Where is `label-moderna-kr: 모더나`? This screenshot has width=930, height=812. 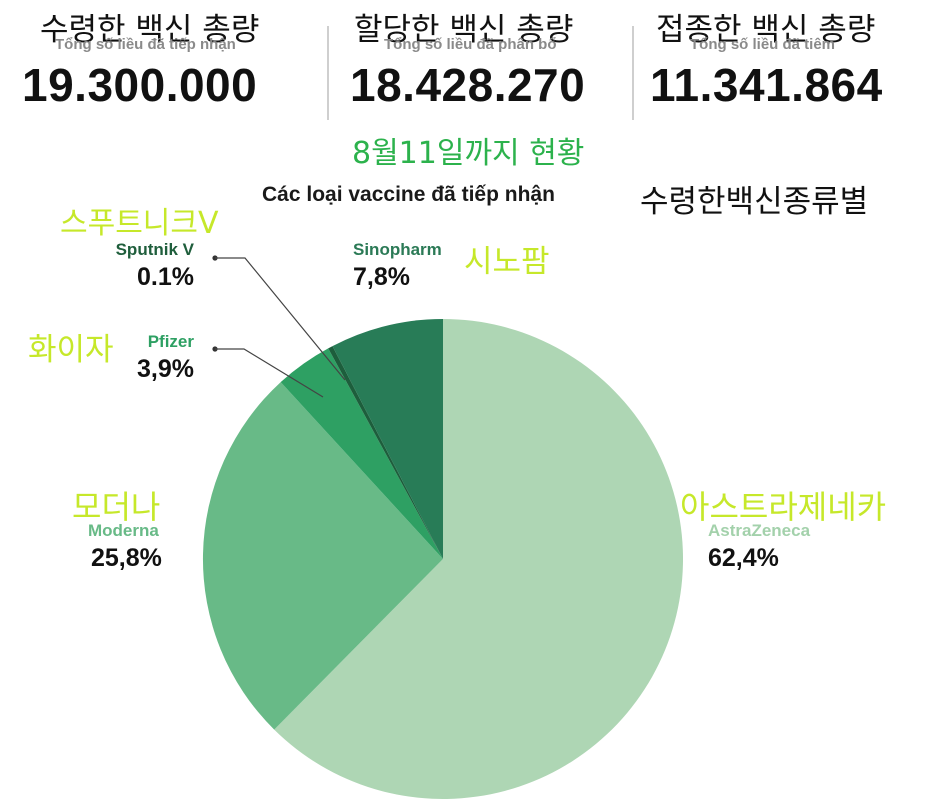
label-moderna-kr: 모더나 is located at coordinates (116, 507).